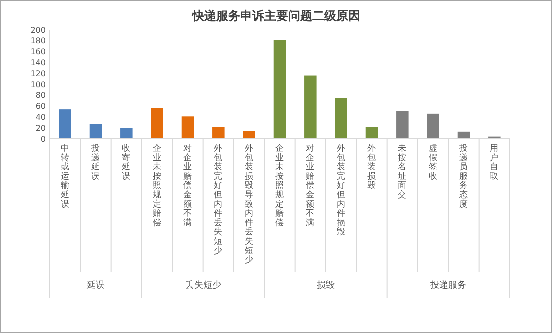 The height and width of the screenshot is (334, 553). I want to click on y-tick-label: 180, so click(38, 41).